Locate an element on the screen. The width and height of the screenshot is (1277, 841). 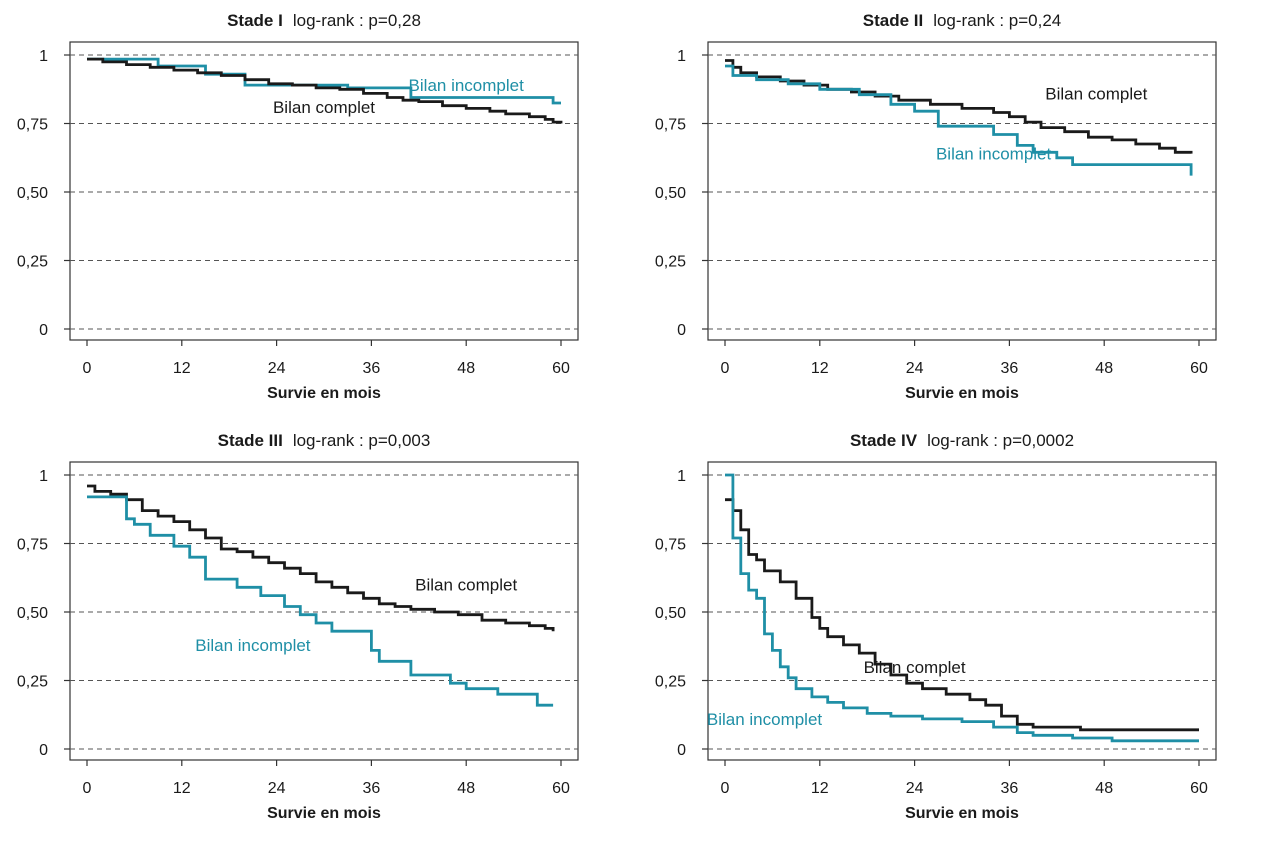
chart-title: Stade IV log-rank : p=0,0002 is located at coordinates (962, 440).